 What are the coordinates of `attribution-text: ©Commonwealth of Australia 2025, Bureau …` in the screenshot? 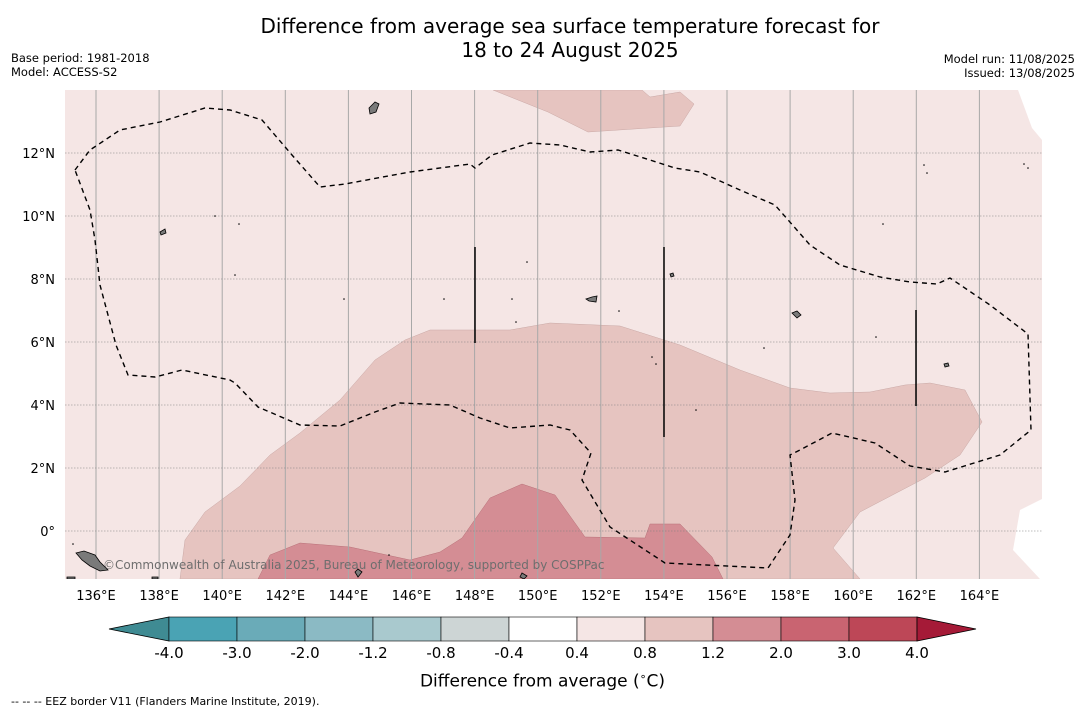 It's located at (354, 565).